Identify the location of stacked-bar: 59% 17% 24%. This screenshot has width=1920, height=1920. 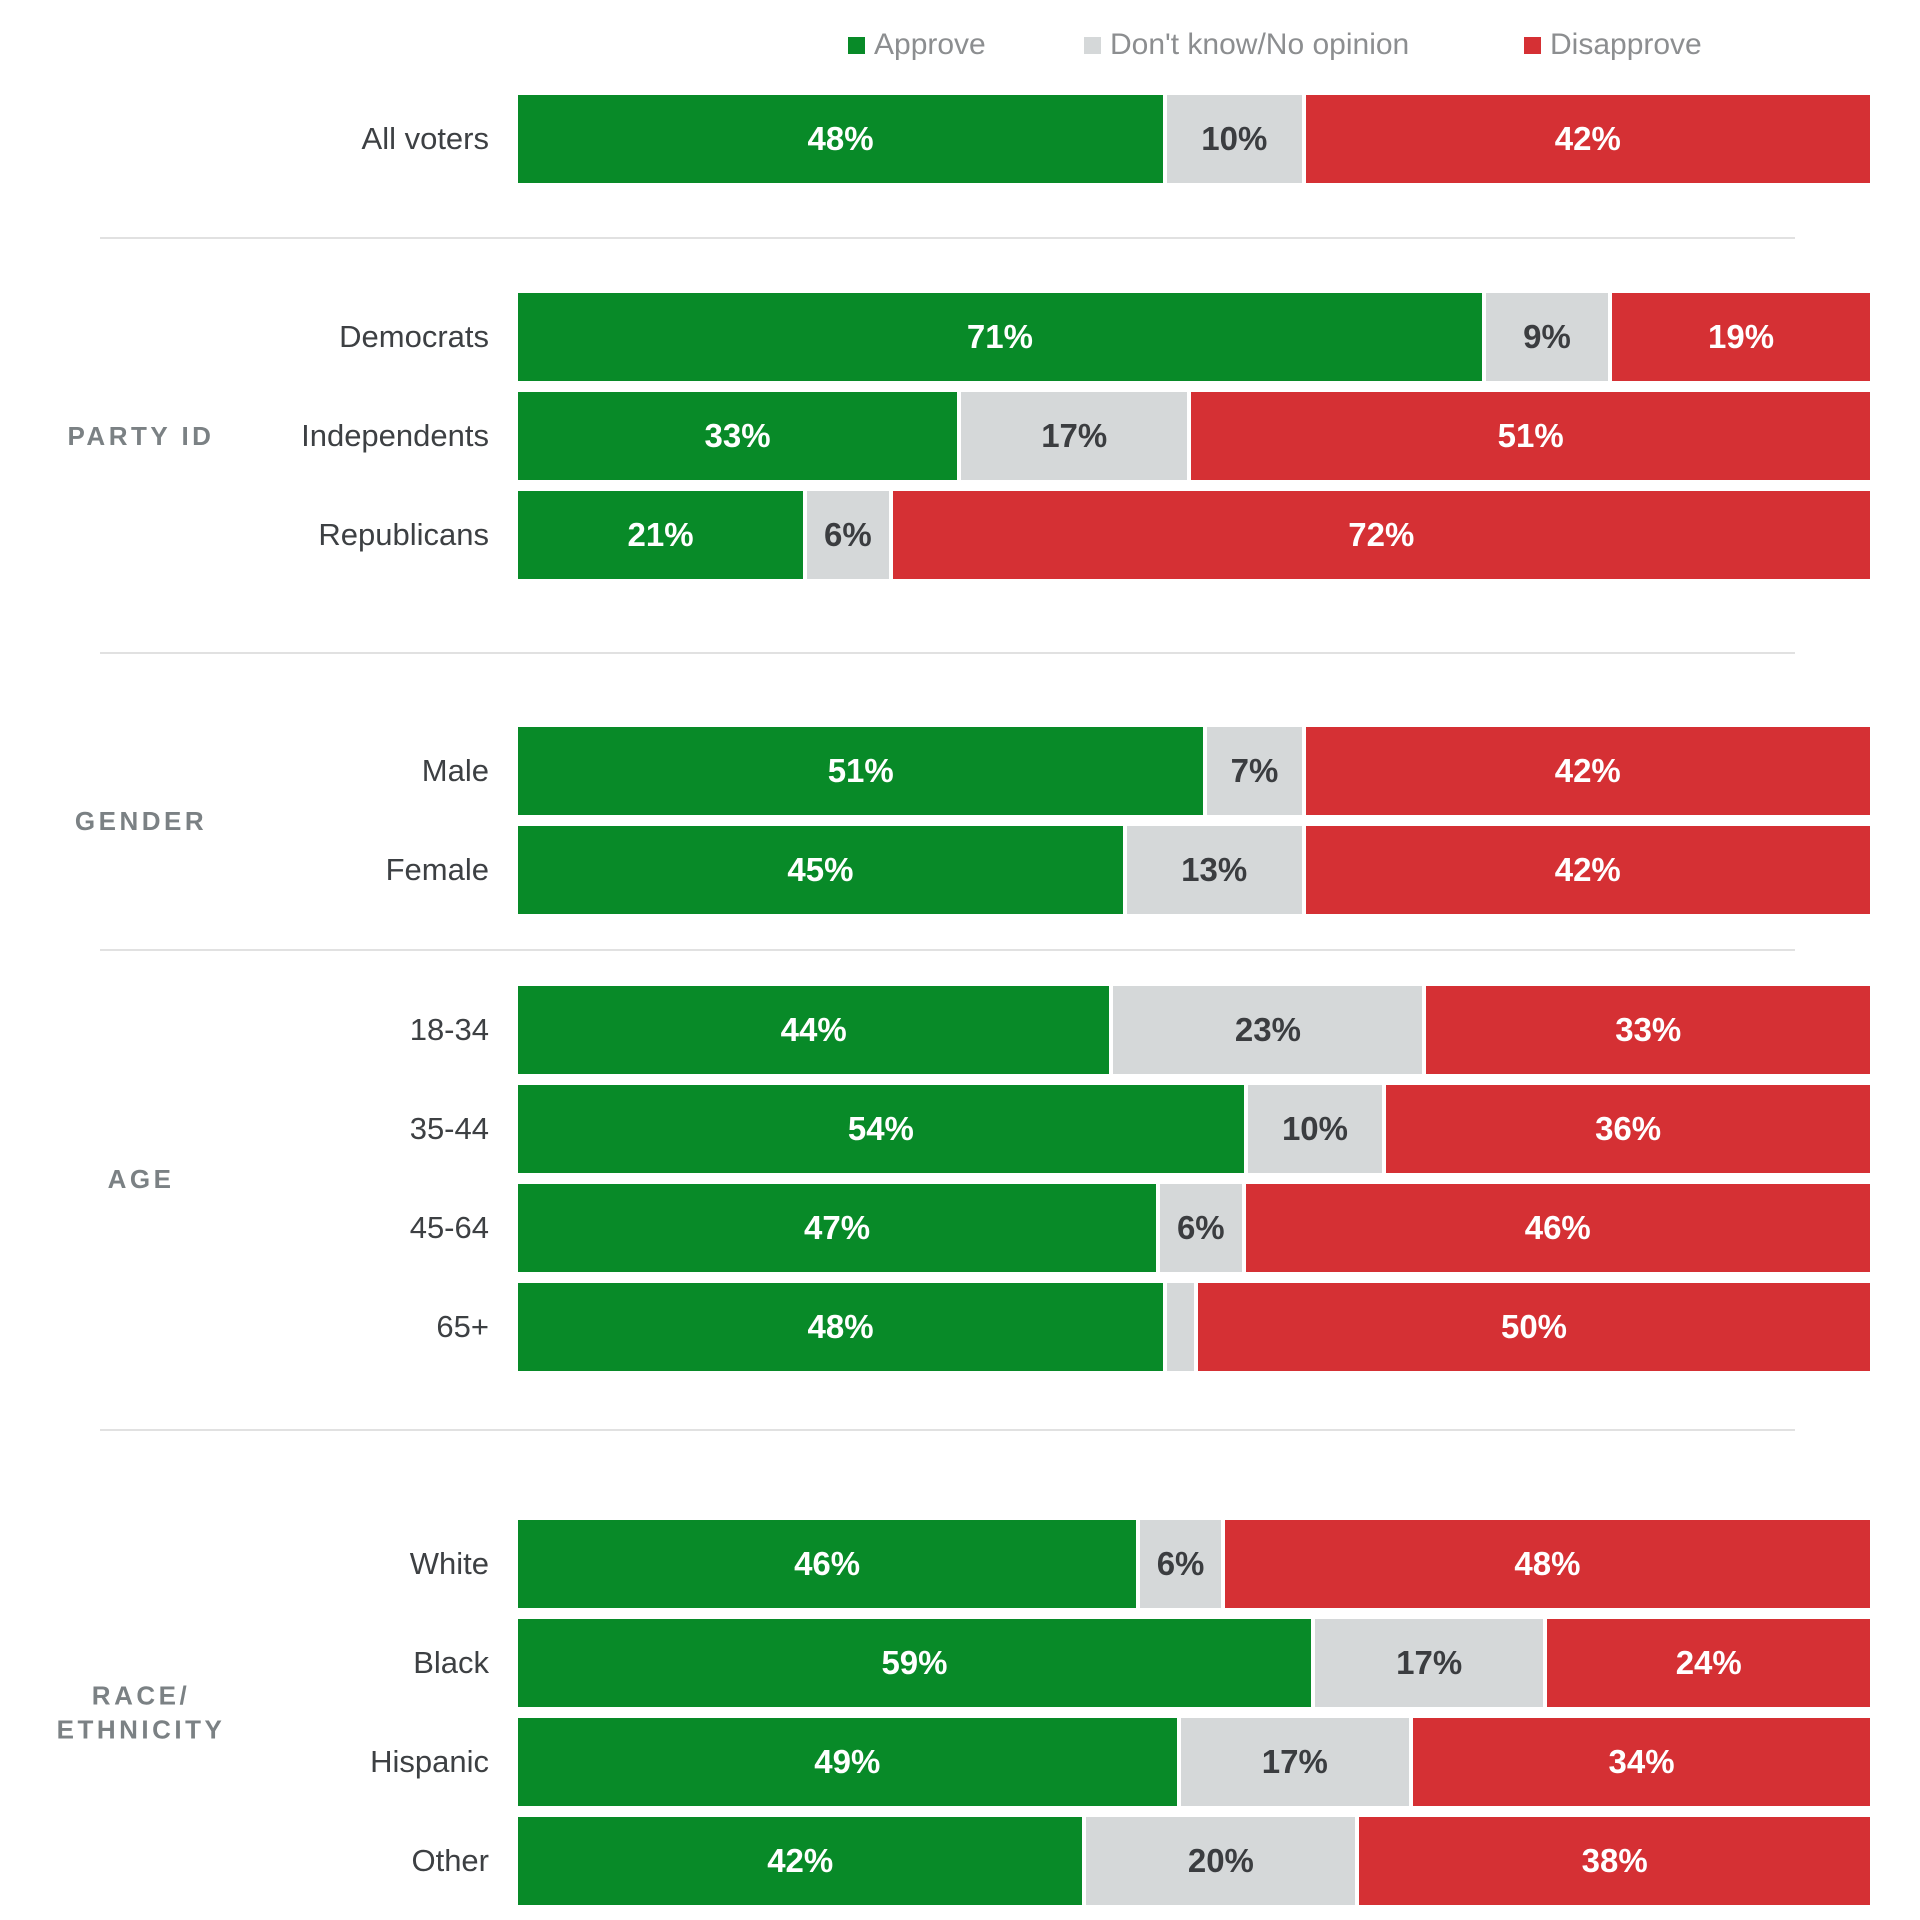
(1194, 1663).